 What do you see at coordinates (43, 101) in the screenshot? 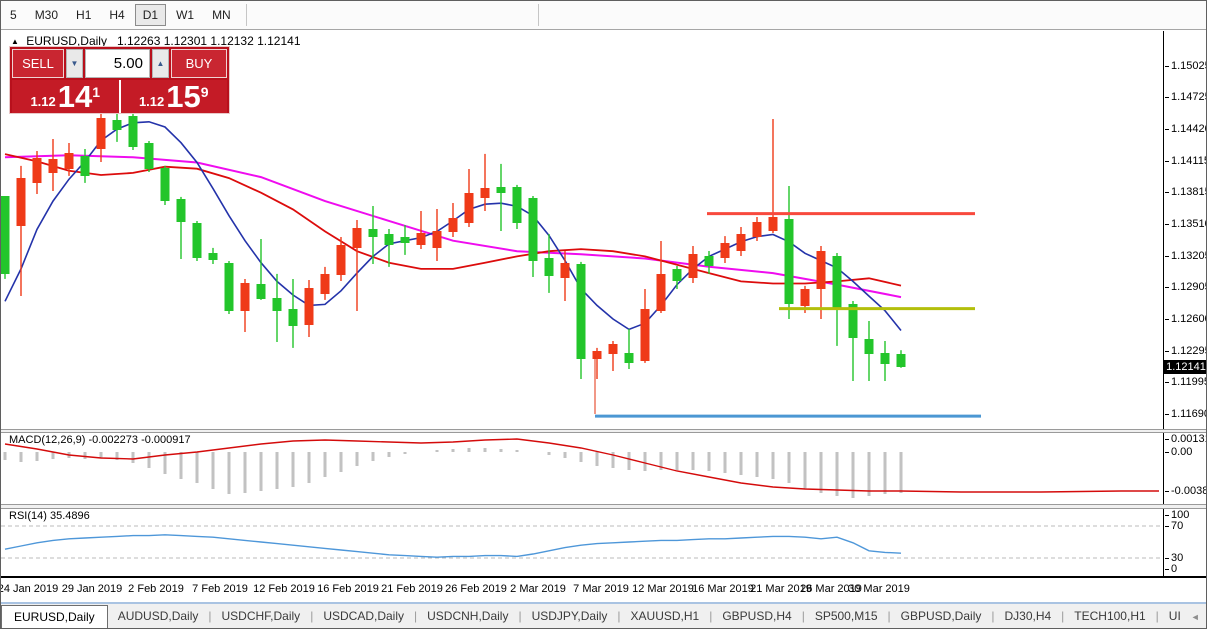
I see `sell-price-prefix: 1.12` at bounding box center [43, 101].